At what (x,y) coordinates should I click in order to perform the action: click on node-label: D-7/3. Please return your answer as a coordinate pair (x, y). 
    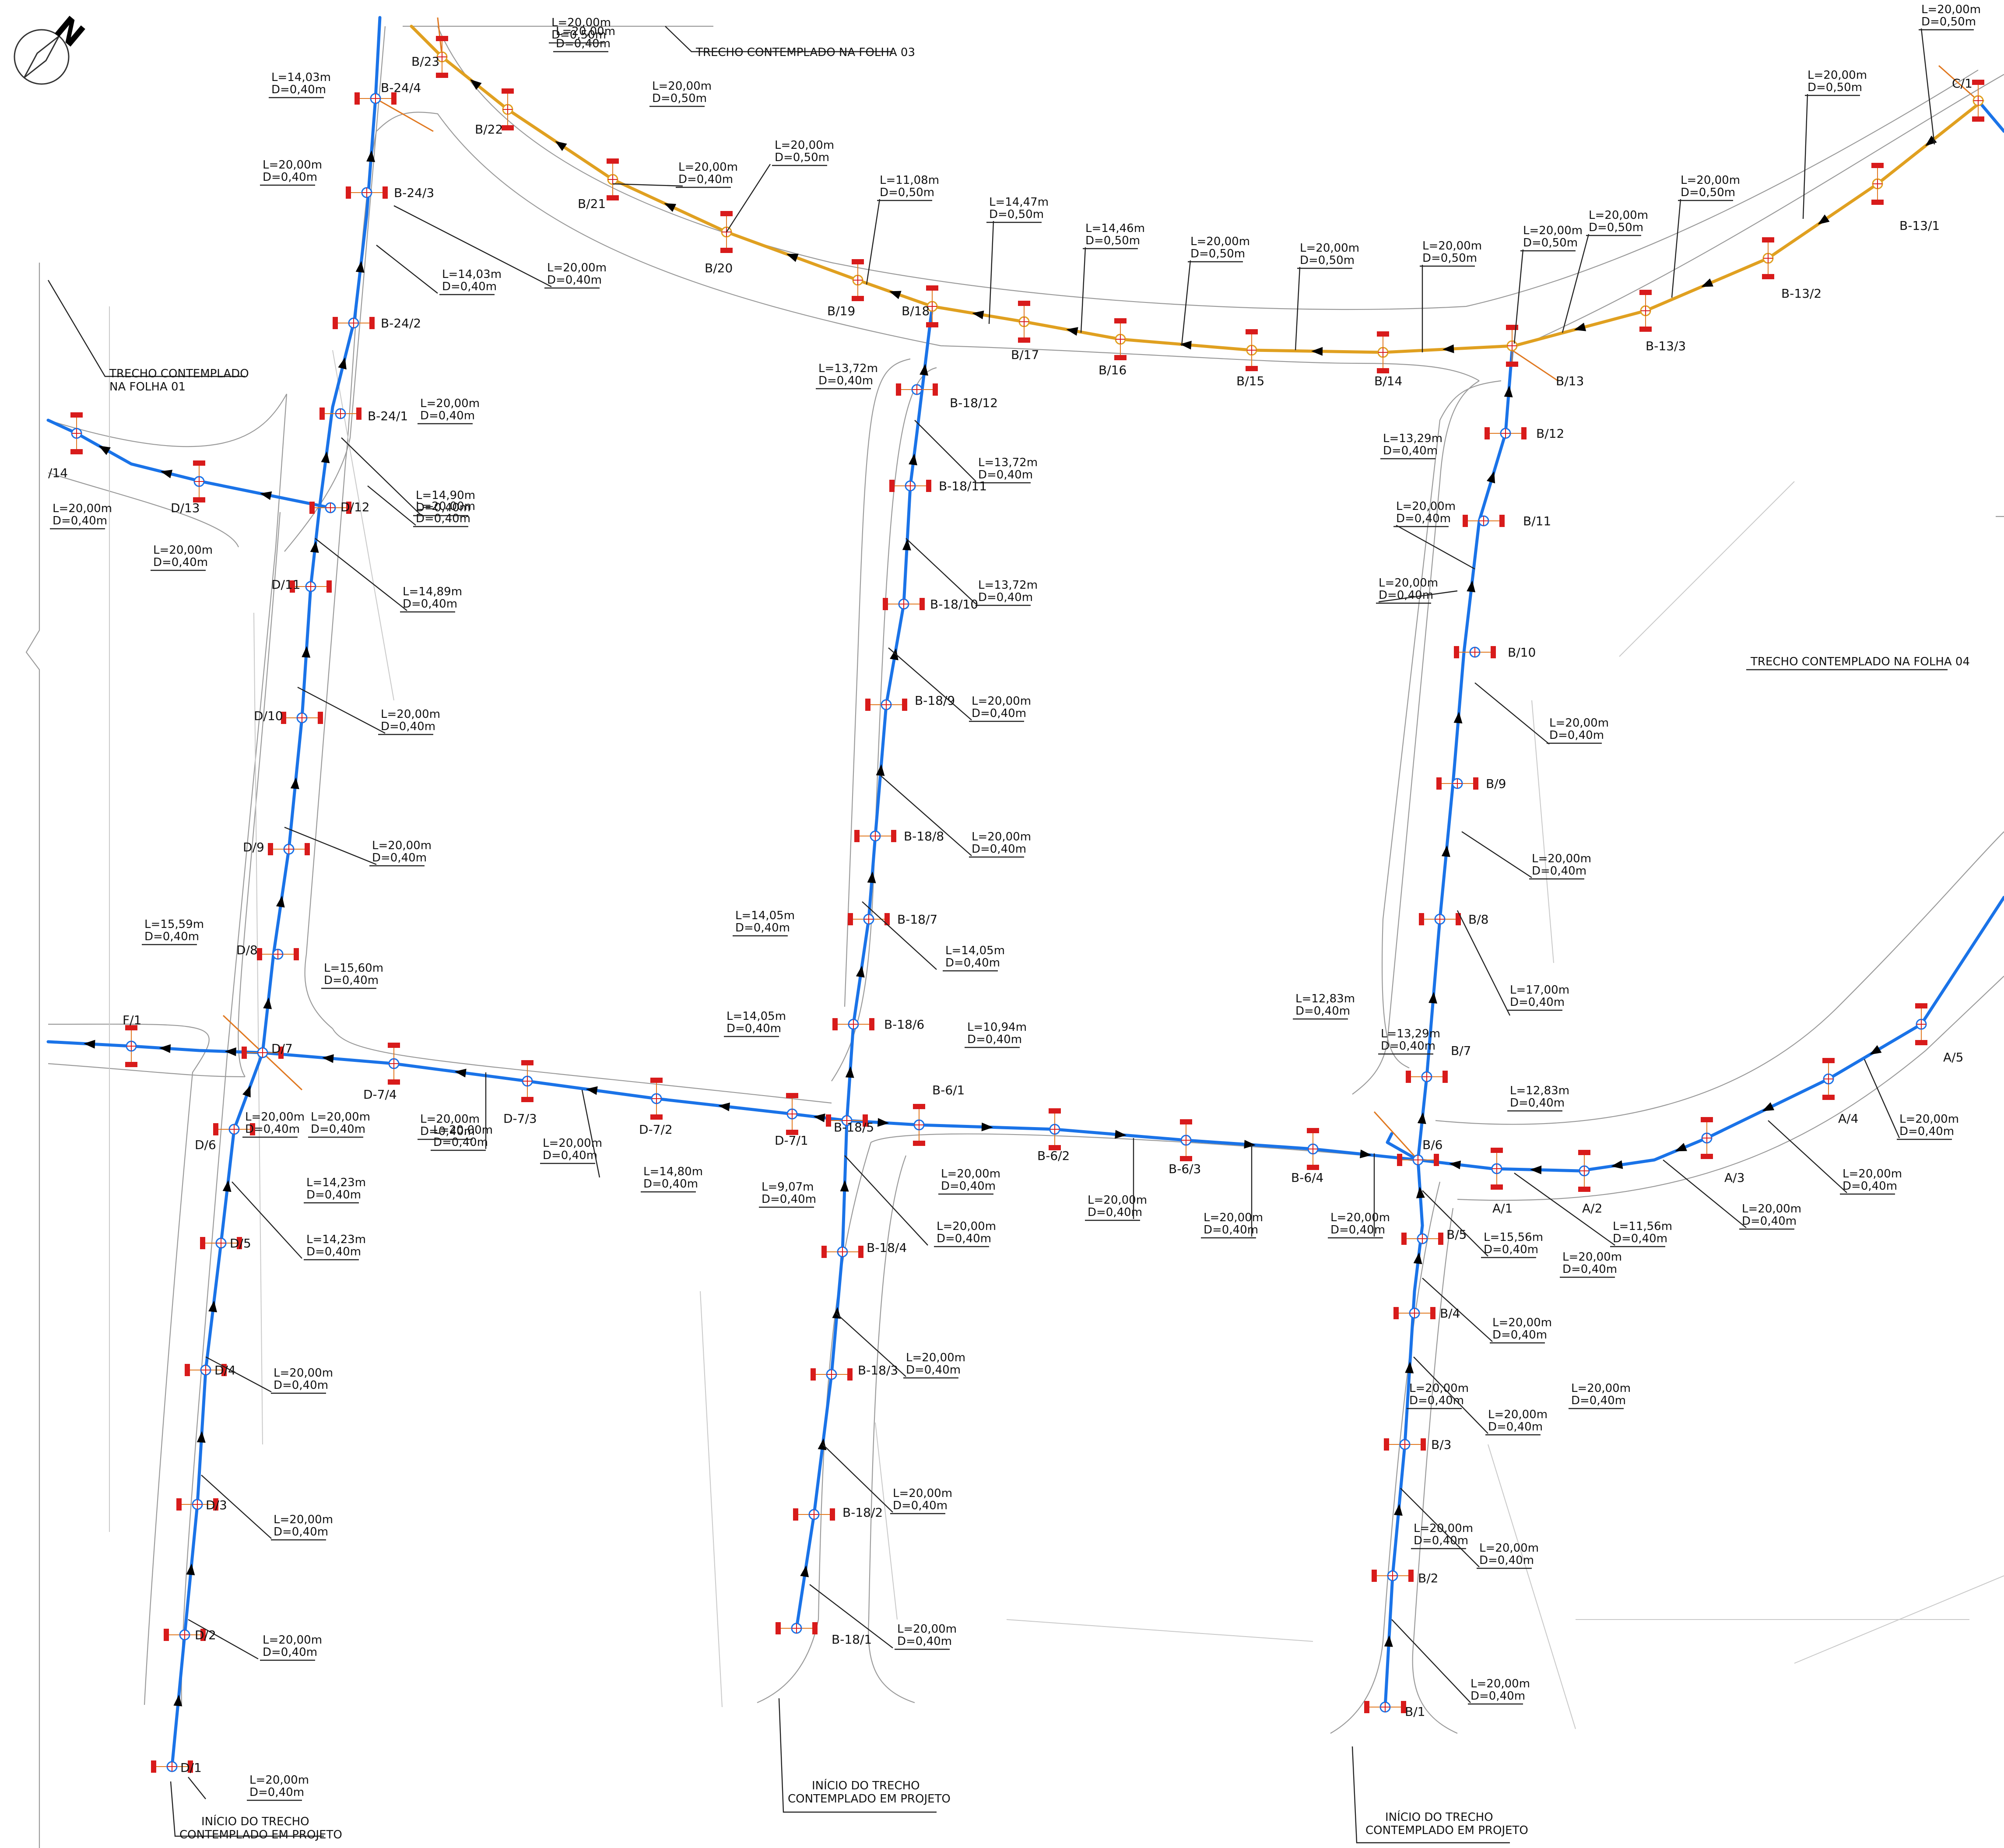
    Looking at the image, I should click on (520, 1119).